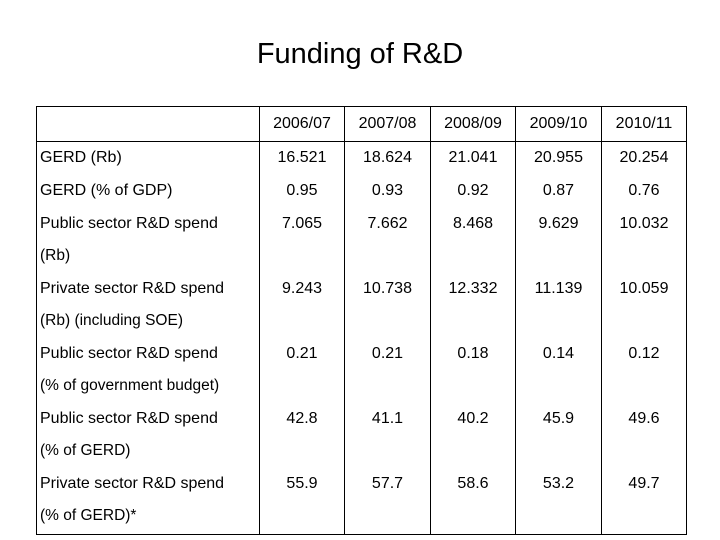 This screenshot has width=720, height=540. I want to click on table-cell: 0.93, so click(387, 191).